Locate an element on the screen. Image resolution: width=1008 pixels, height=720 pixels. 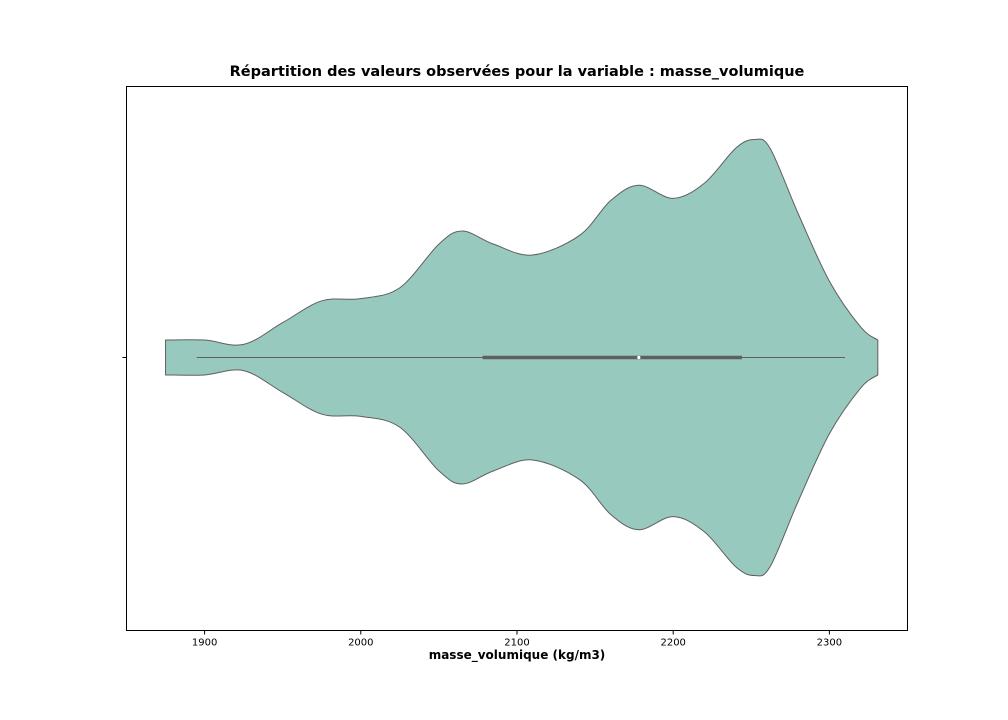
x-tick-label: 2000 is located at coordinates (360, 643).